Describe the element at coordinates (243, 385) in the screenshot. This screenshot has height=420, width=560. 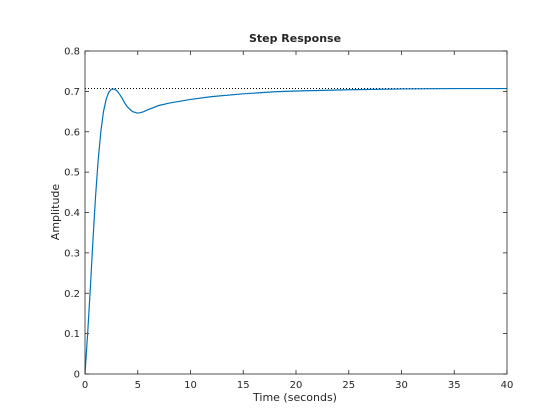
I see `x-tick-label: 15` at that location.